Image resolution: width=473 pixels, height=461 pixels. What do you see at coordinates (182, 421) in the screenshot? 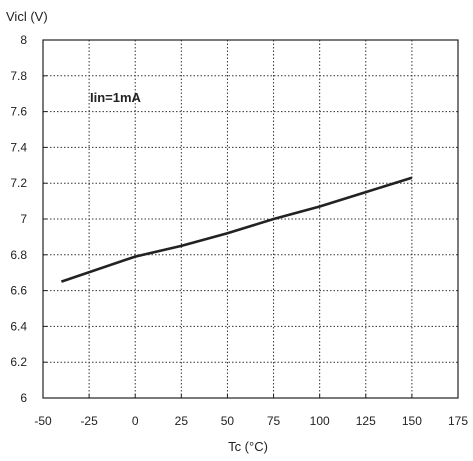
I see `x-tick-label: 25` at bounding box center [182, 421].